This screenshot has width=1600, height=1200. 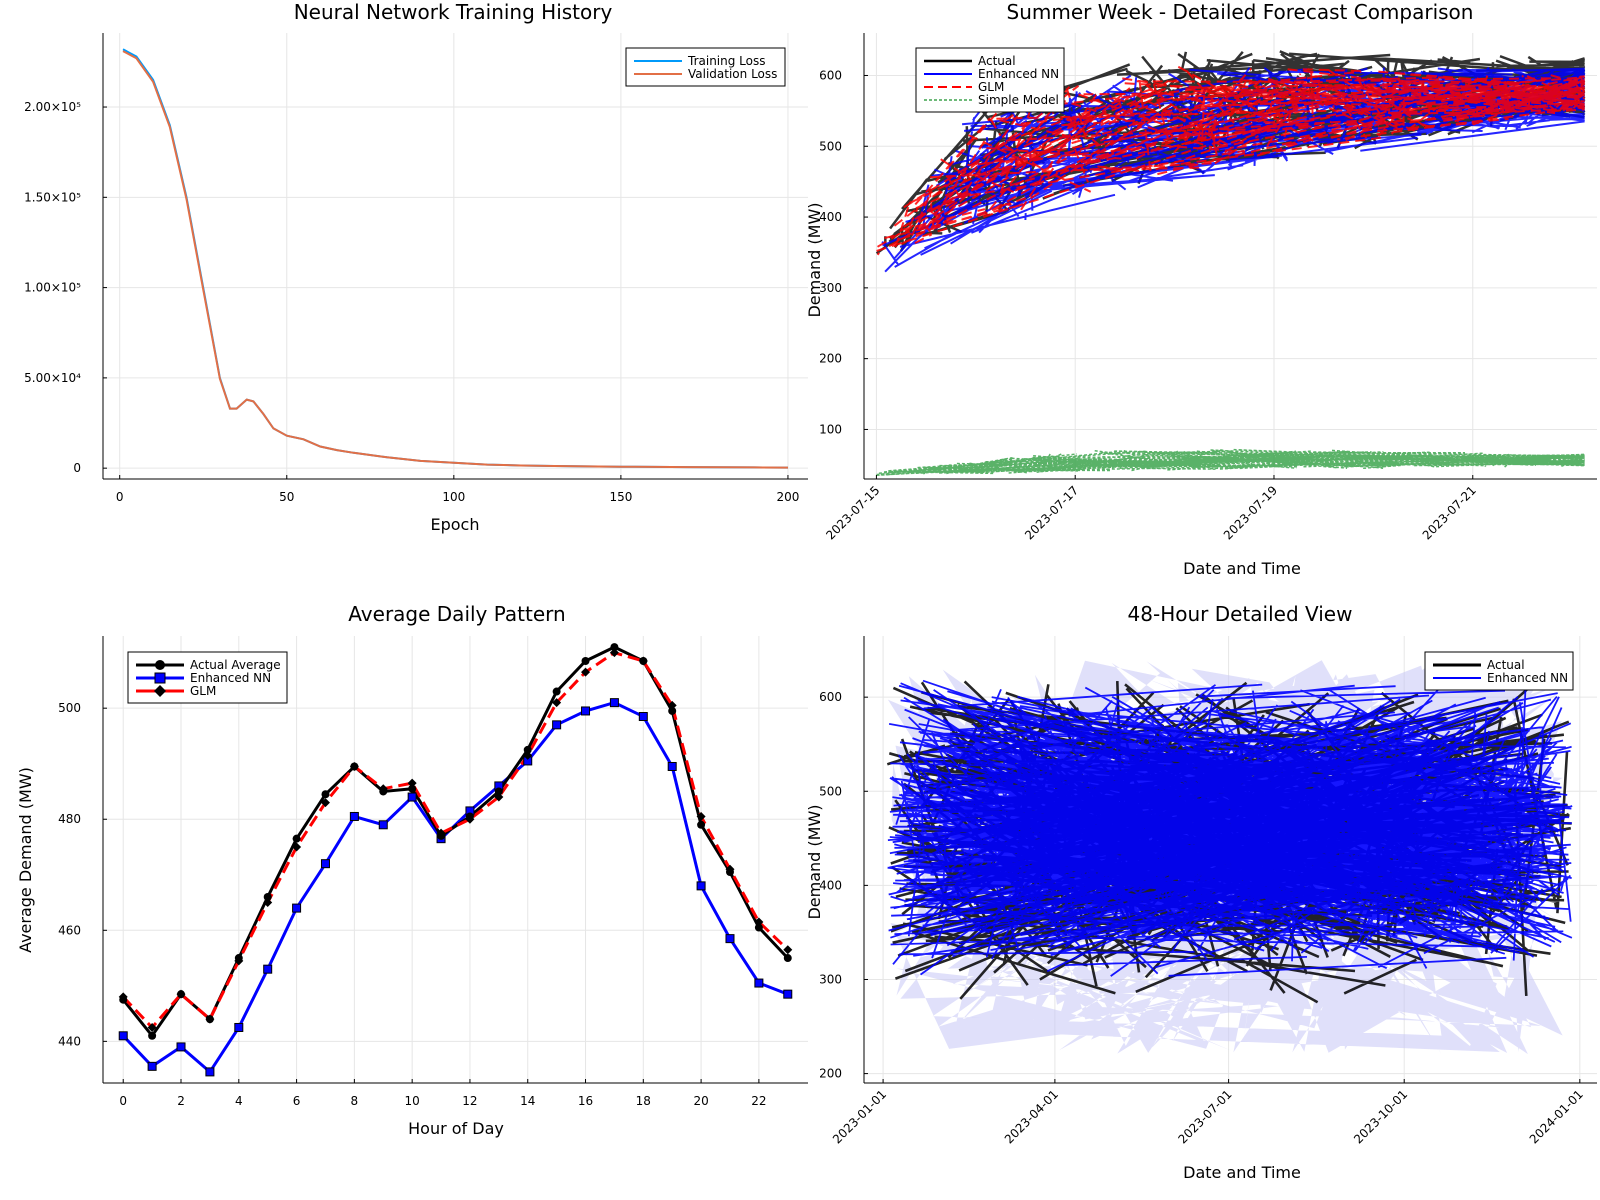 What do you see at coordinates (1556, 1116) in the screenshot?
I see `x-tick-label: 2024-01-01` at bounding box center [1556, 1116].